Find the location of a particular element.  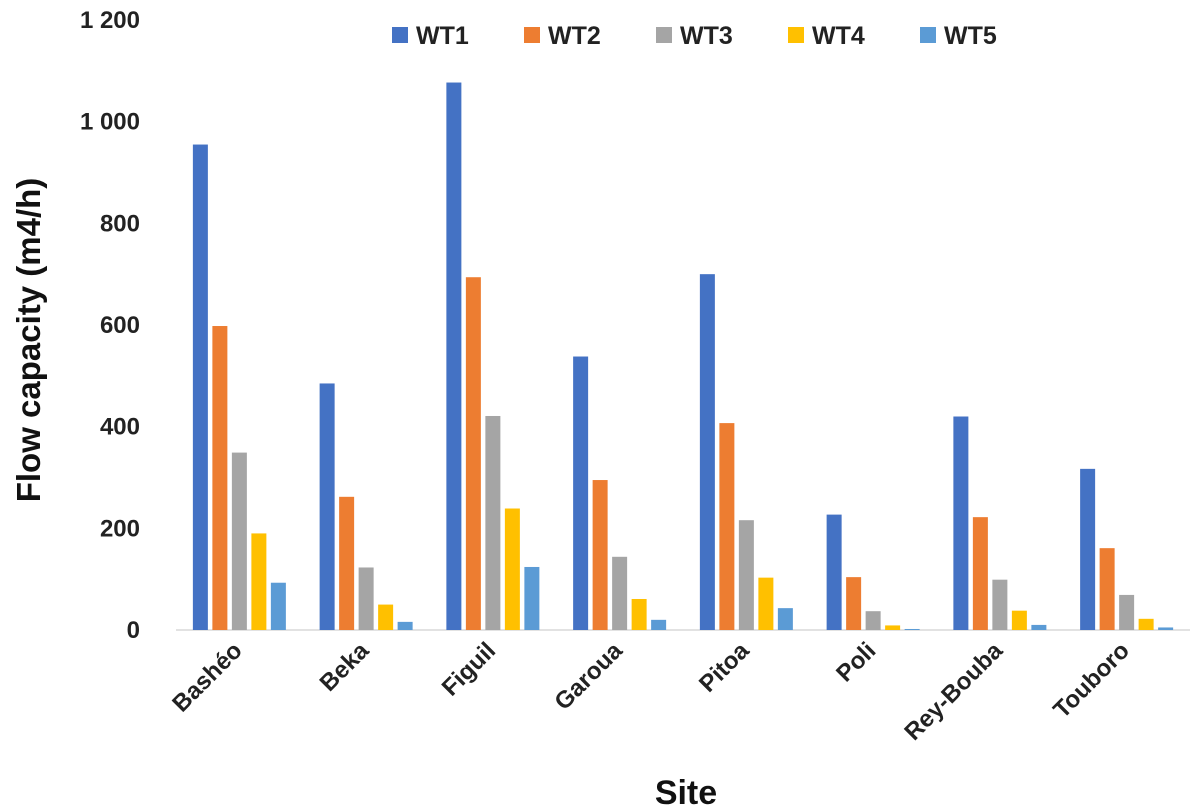

x-category-label: Rey-Bouba is located at coordinates (953, 691).